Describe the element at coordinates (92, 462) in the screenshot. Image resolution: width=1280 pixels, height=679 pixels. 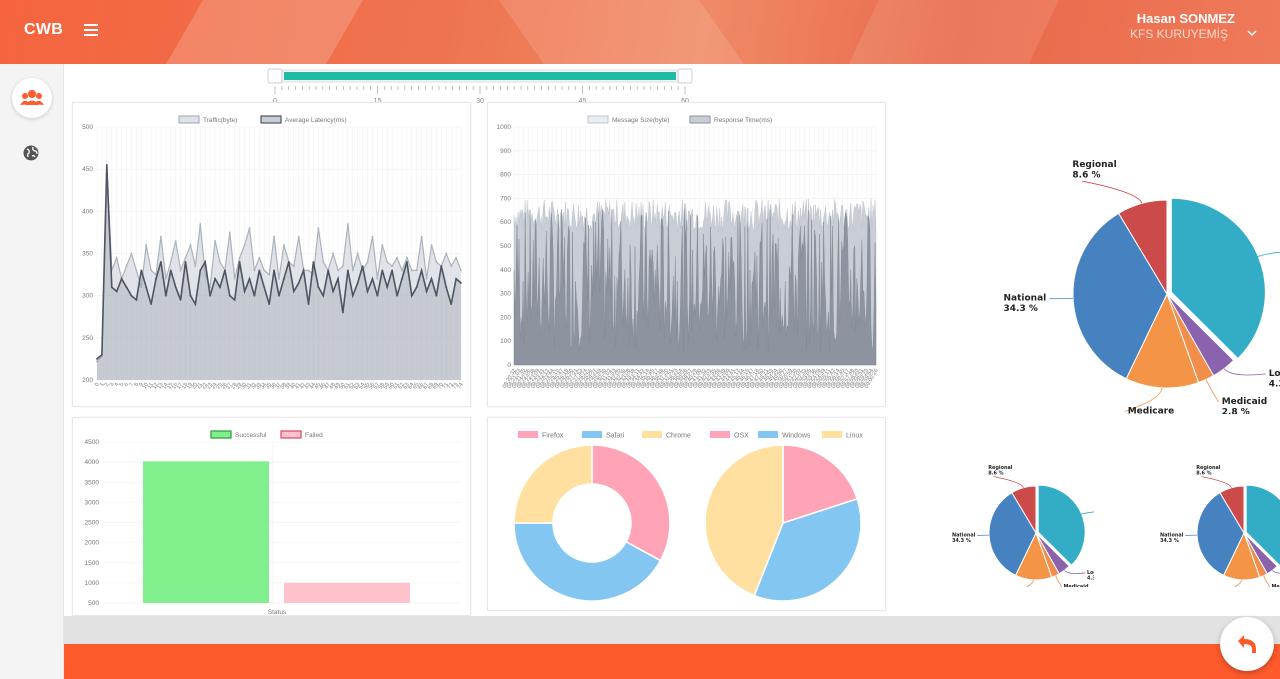
I see `y-tick-label: 4000` at that location.